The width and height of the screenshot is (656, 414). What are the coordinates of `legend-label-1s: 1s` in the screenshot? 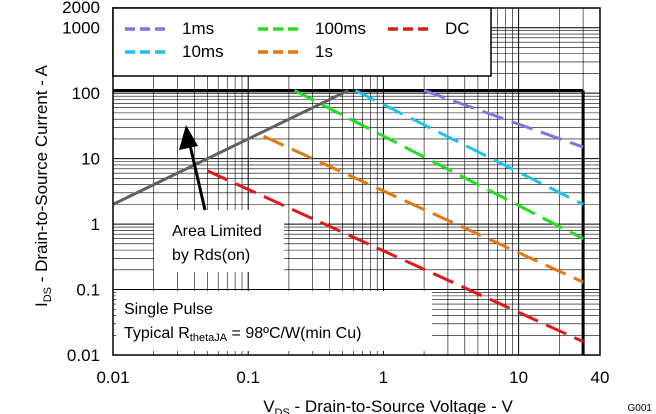 It's located at (324, 51).